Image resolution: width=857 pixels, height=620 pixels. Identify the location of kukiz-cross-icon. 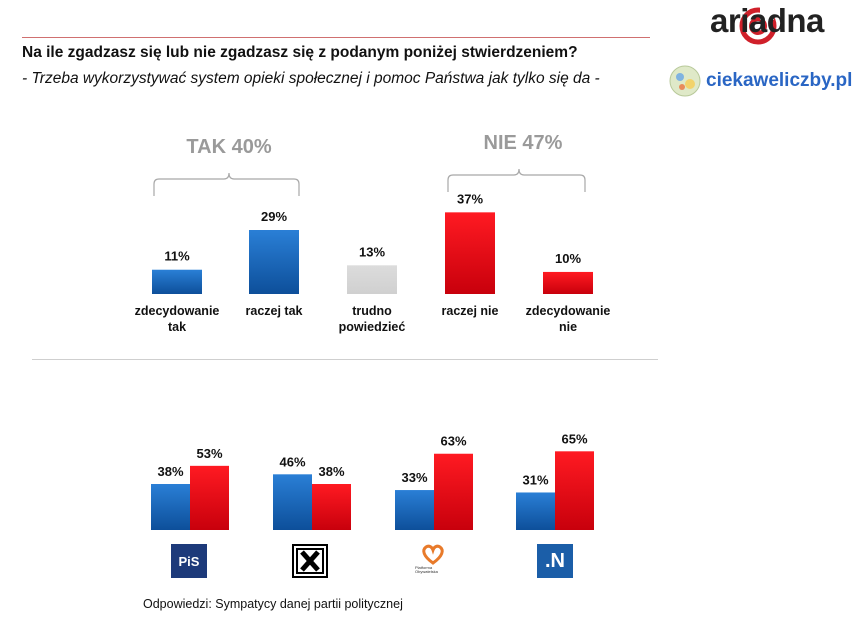
(310, 561).